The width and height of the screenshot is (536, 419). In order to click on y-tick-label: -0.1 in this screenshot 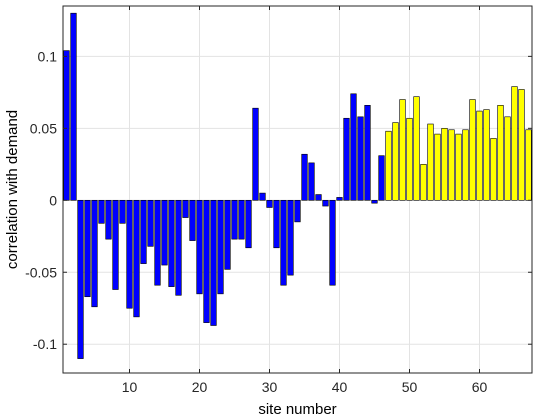, I will do `click(45, 344)`.